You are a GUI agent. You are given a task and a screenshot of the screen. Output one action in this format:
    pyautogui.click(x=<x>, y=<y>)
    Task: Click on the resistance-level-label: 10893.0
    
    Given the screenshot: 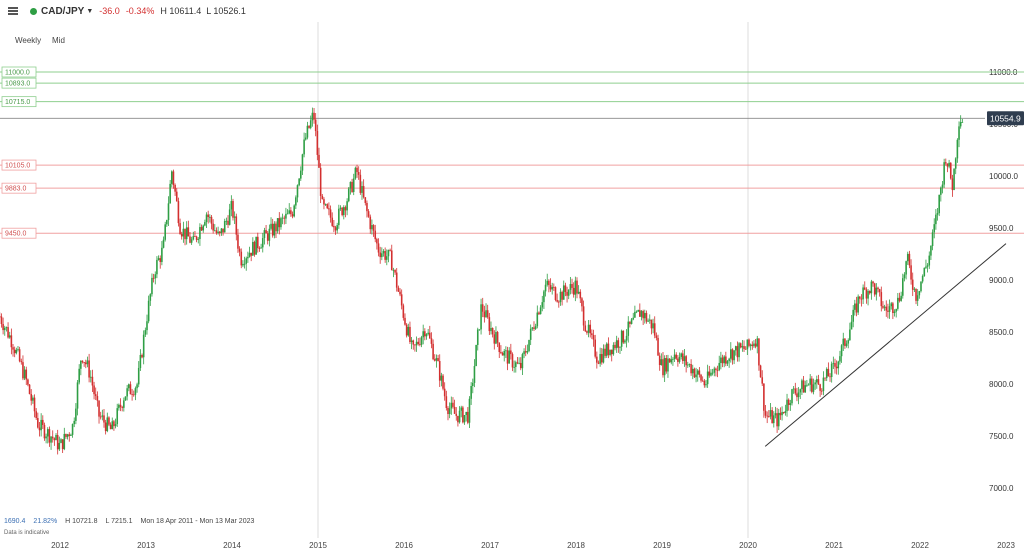 What is the action you would take?
    pyautogui.click(x=19, y=83)
    